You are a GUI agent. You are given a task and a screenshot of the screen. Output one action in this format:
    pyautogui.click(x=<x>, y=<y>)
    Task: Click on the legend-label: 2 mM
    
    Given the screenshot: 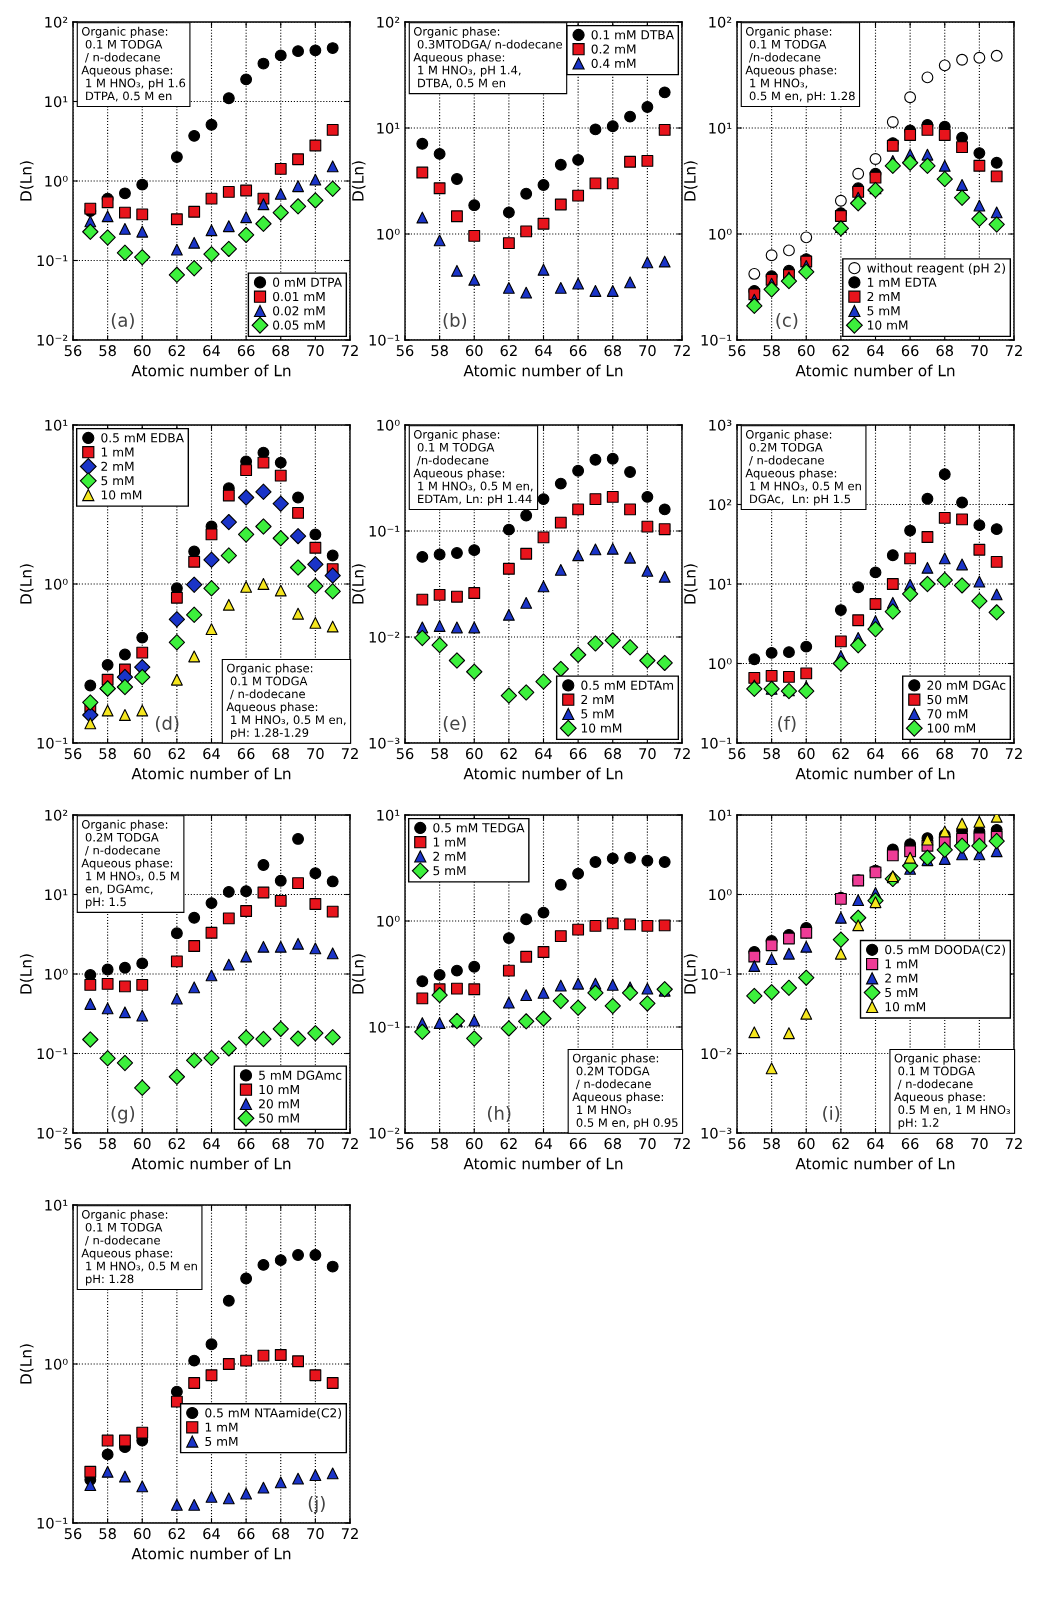 What is the action you would take?
    pyautogui.click(x=597, y=699)
    